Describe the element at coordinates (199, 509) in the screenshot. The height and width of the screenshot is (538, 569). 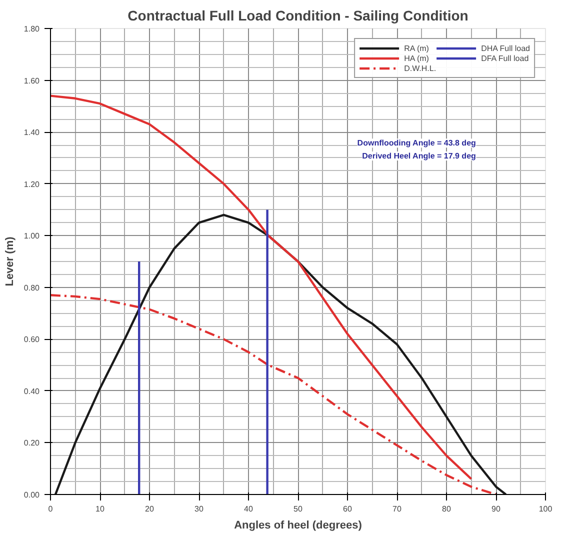
I see `x-tick-label: 30` at that location.